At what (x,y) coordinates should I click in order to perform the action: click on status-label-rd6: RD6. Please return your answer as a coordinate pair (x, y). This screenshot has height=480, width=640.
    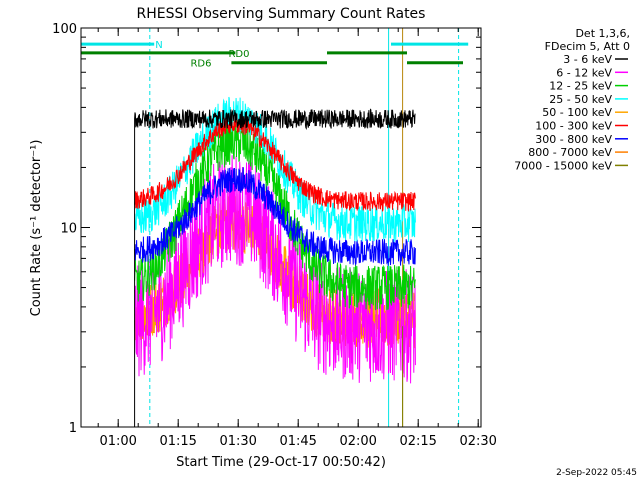
    Looking at the image, I should click on (200, 64).